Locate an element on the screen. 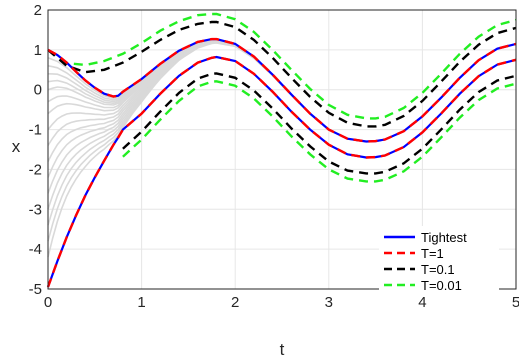 Image resolution: width=519 pixels, height=358 pixels. x-axis-label: t is located at coordinates (282, 349).